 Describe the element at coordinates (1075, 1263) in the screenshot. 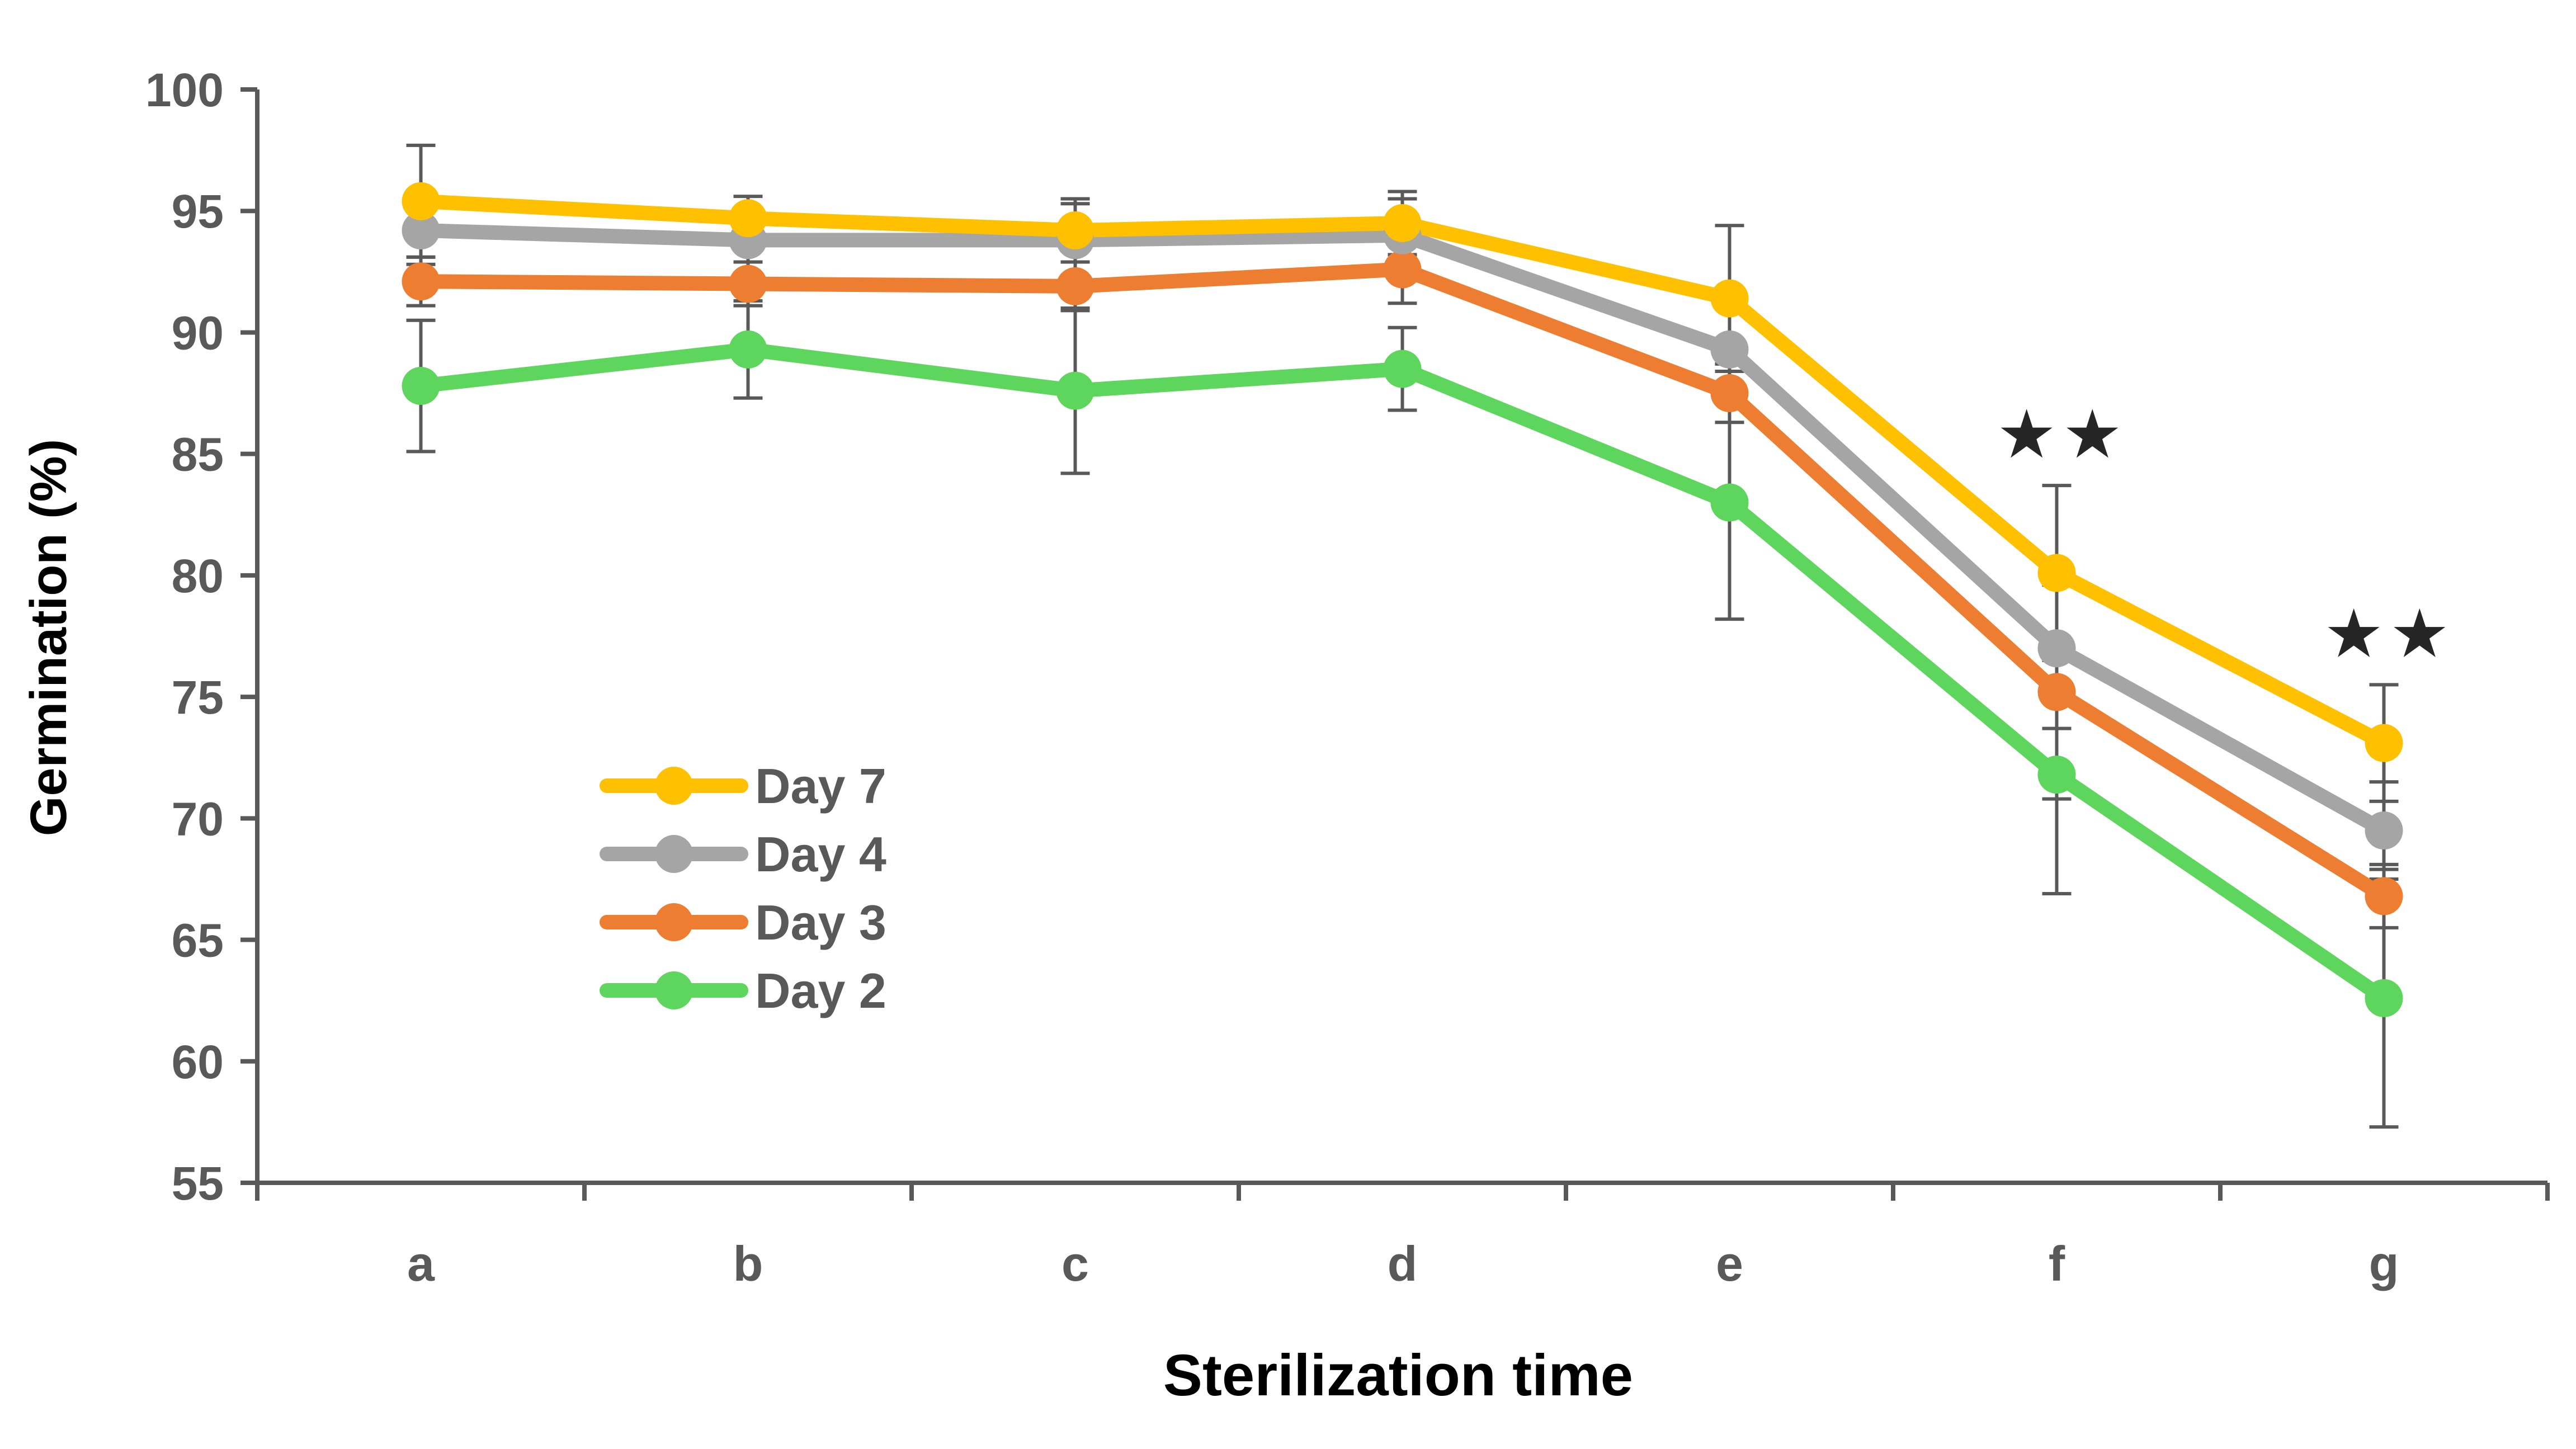

I see `x-tick-label: c` at that location.